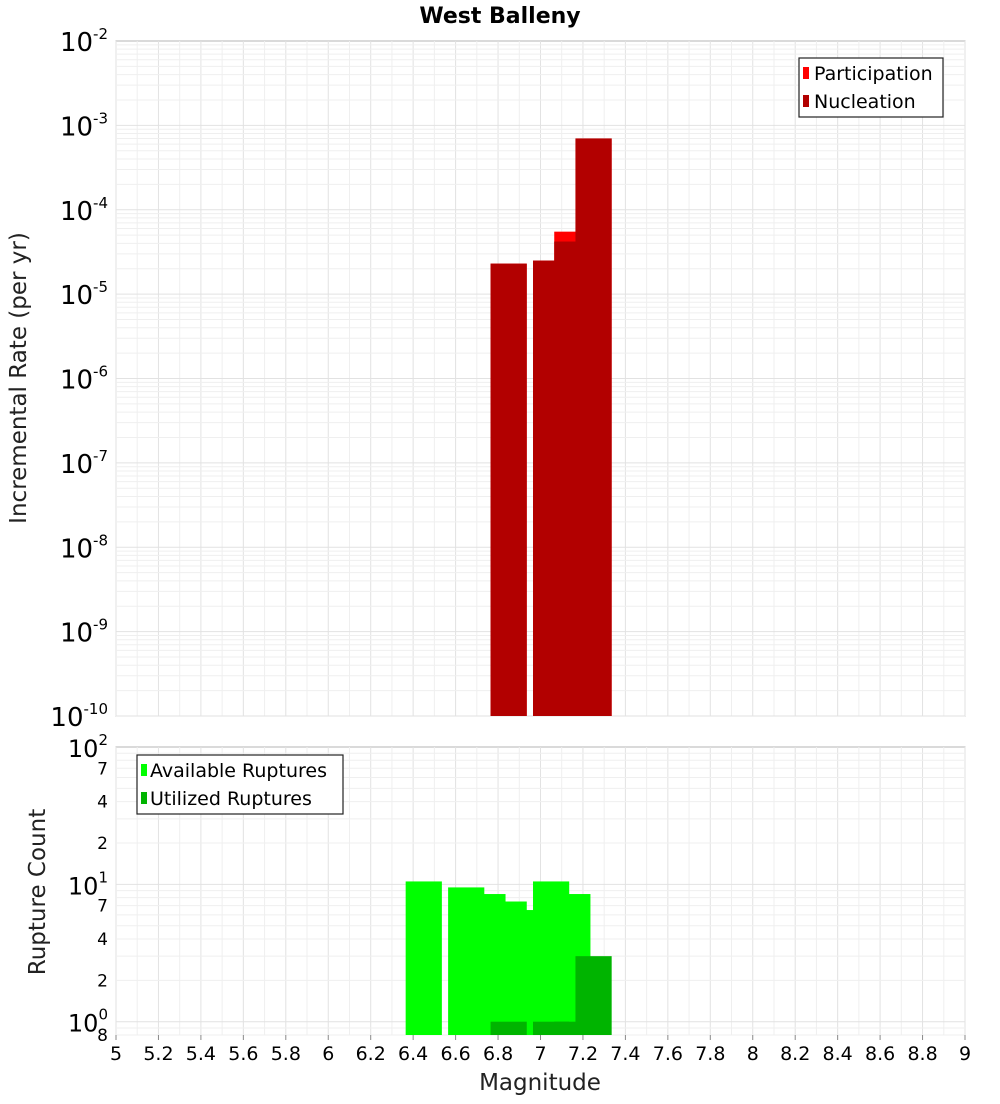 The width and height of the screenshot is (1000, 1104). I want to click on x-tick-label: 7.8, so click(710, 1054).